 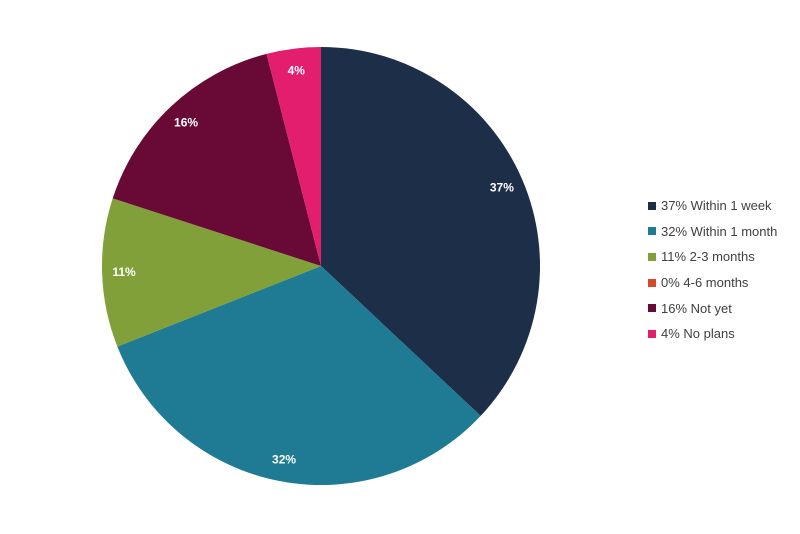 I want to click on legend-label-1: 32% Within 1 month, so click(x=719, y=231).